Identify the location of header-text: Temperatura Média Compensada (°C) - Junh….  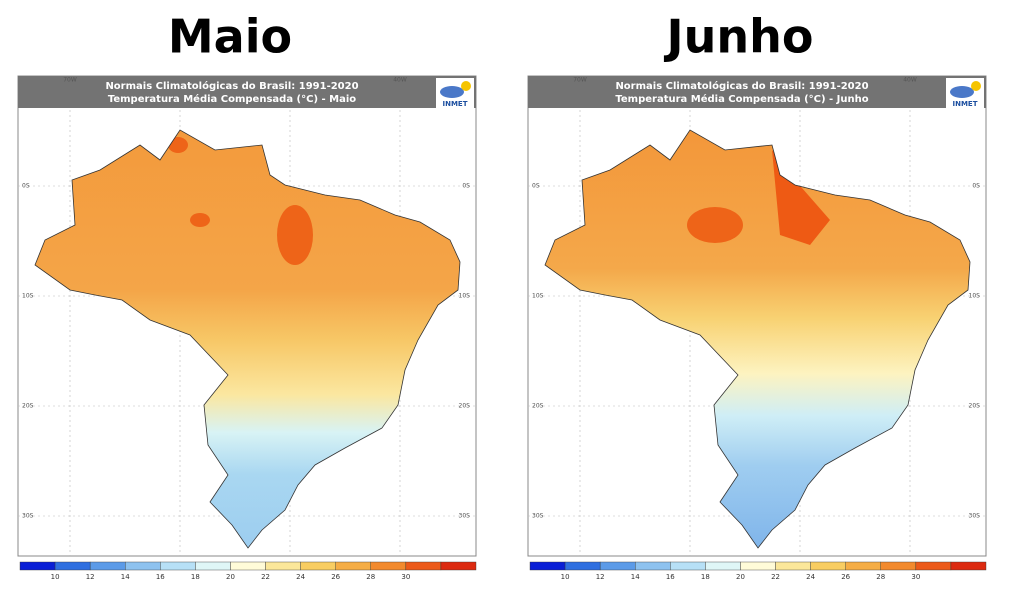
(741, 99).